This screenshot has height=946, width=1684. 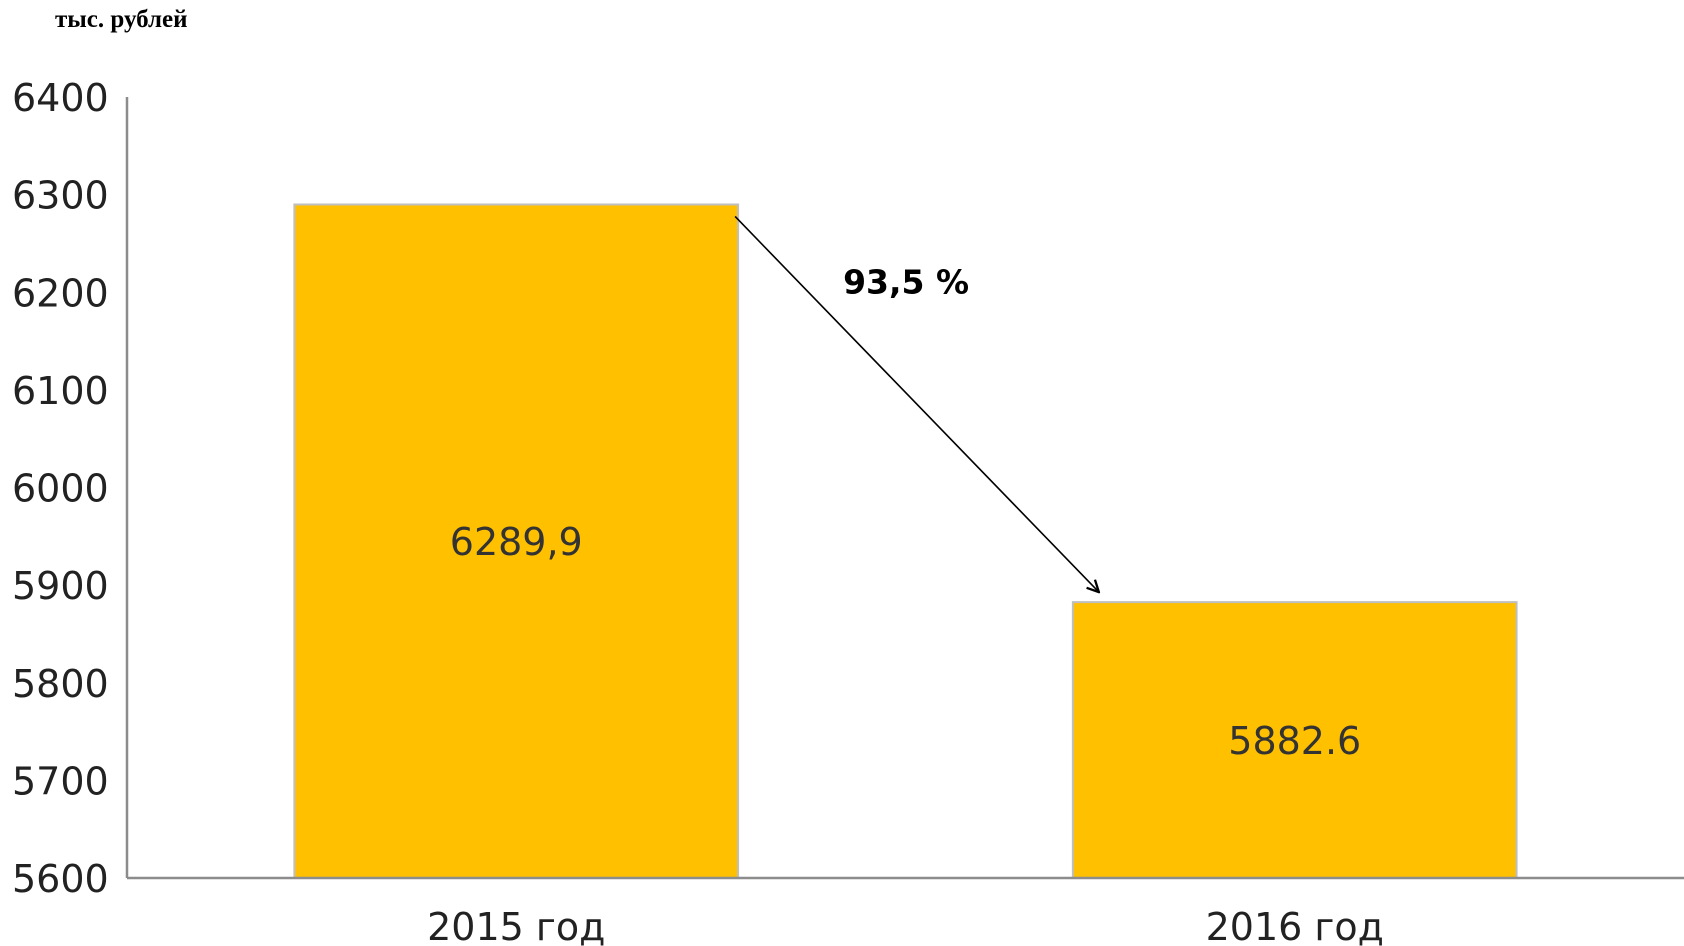 What do you see at coordinates (121, 19) in the screenshot?
I see `unit-label: тыс. рублей` at bounding box center [121, 19].